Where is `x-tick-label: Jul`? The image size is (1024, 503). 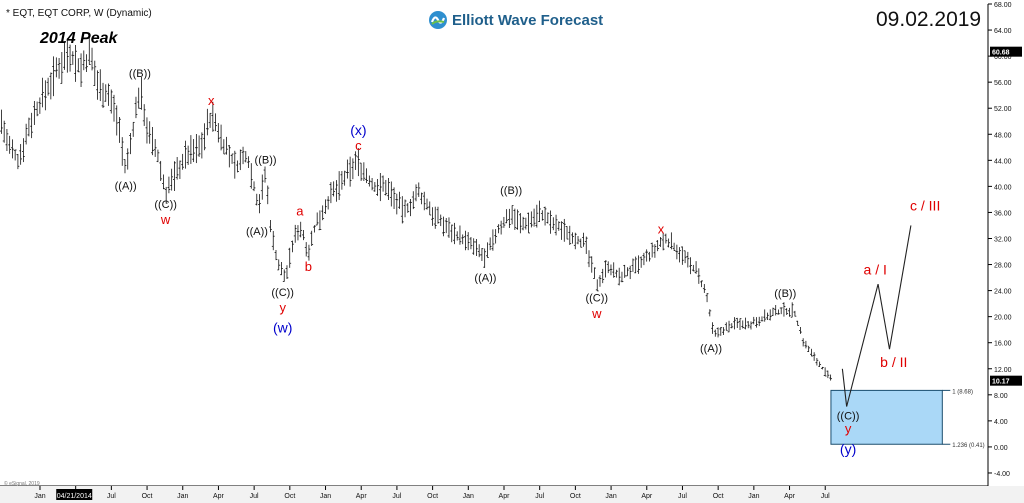 x-tick-label: Jul is located at coordinates (254, 496).